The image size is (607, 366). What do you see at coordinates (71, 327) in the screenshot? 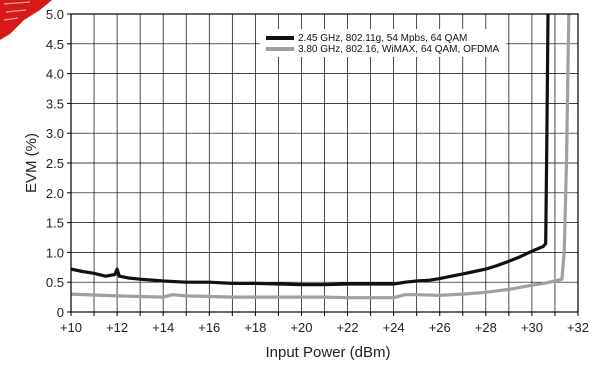
I see `x-tick-label: +10` at bounding box center [71, 327].